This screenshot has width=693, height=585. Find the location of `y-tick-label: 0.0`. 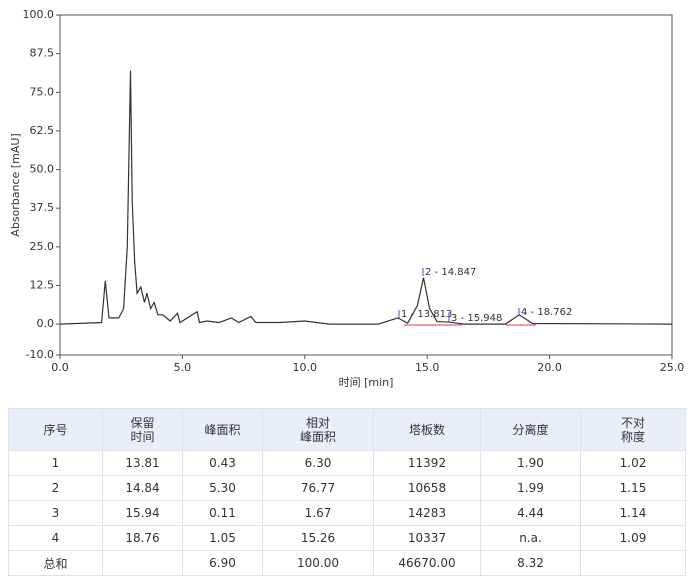

y-tick-label: 0.0 is located at coordinates (46, 323).